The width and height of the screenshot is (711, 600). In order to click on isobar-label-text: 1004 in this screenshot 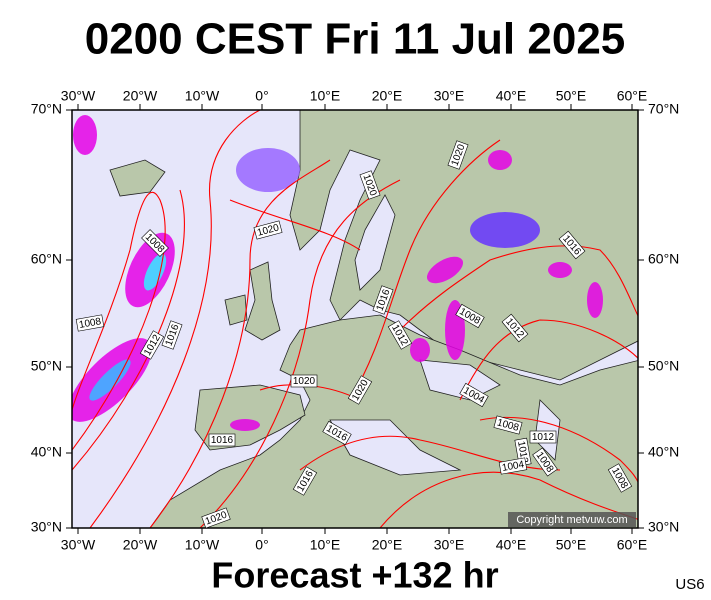, I will do `click(513, 466)`.